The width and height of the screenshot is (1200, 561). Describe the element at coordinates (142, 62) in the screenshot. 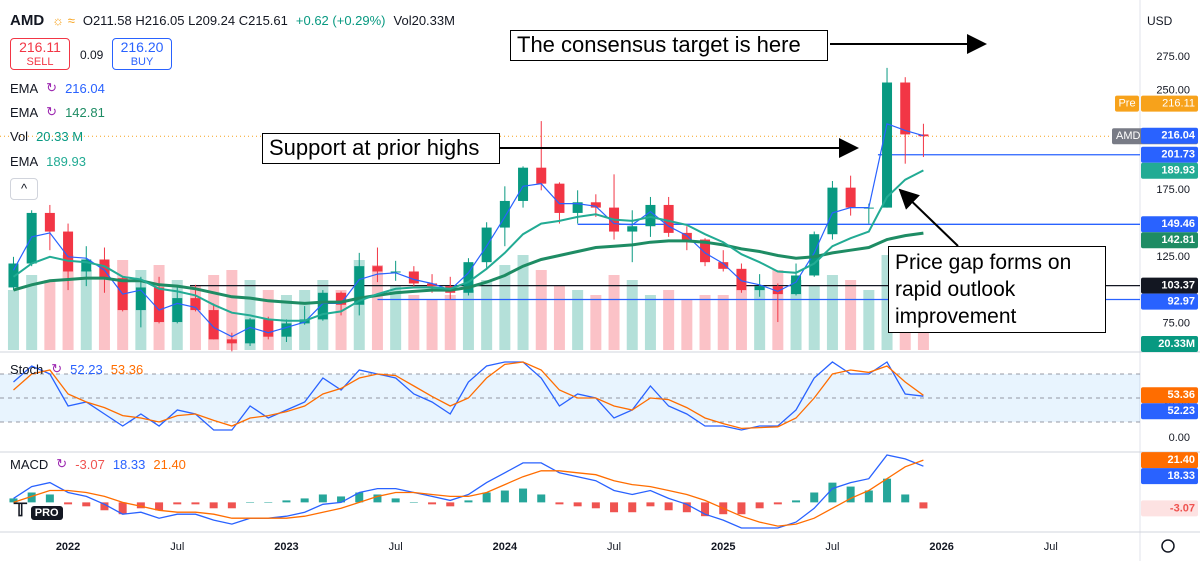

I see `buy-label: BUY` at that location.